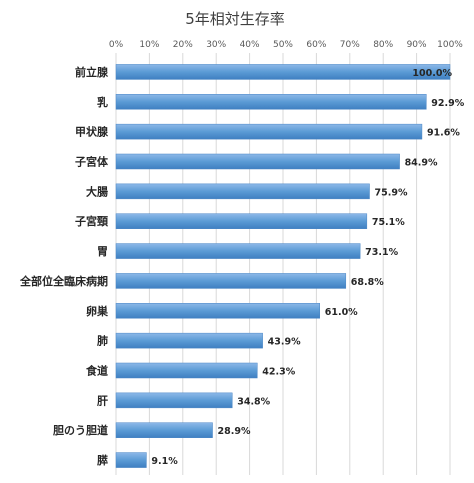 This screenshot has height=483, width=474. I want to click on category-label: 膵, so click(102, 460).